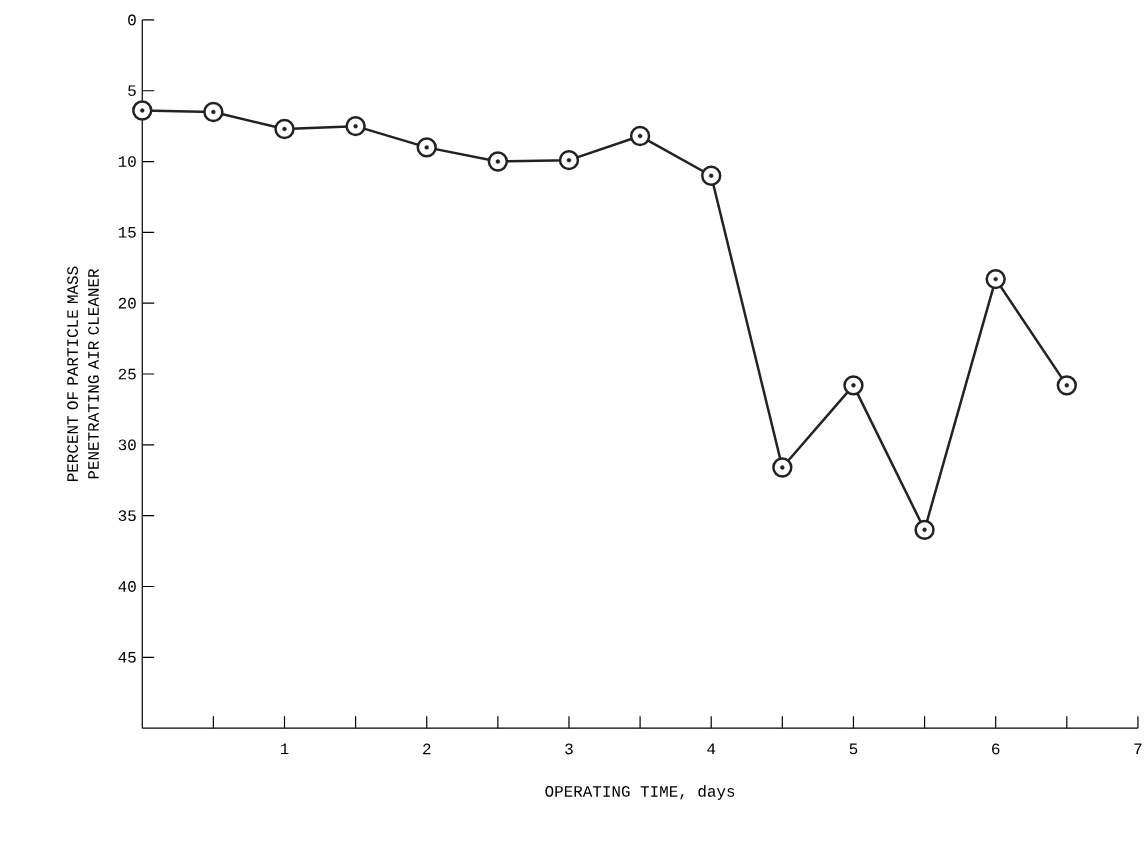 The height and width of the screenshot is (845, 1148). I want to click on x-tick-label: 5, so click(853, 749).